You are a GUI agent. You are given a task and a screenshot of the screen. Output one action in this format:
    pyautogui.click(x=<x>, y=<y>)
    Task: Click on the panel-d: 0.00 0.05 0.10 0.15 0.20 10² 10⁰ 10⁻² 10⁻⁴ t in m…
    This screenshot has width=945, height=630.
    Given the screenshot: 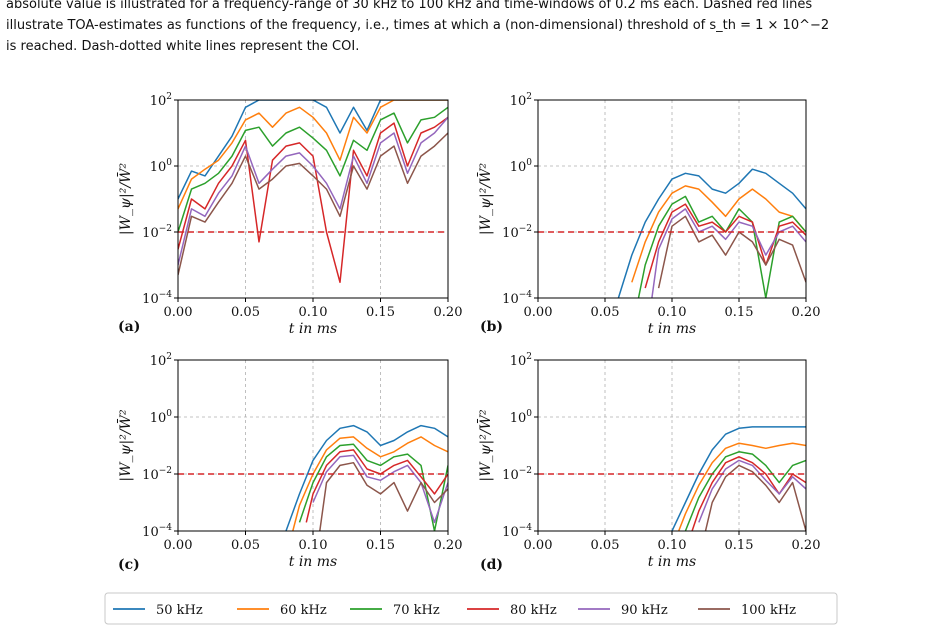 What is the action you would take?
    pyautogui.click(x=648, y=462)
    